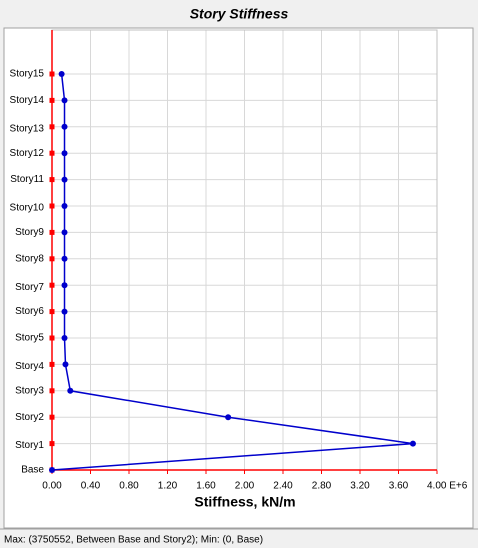 Image resolution: width=478 pixels, height=548 pixels. Describe the element at coordinates (27, 179) in the screenshot. I see `y-tick-label: Story11` at that location.